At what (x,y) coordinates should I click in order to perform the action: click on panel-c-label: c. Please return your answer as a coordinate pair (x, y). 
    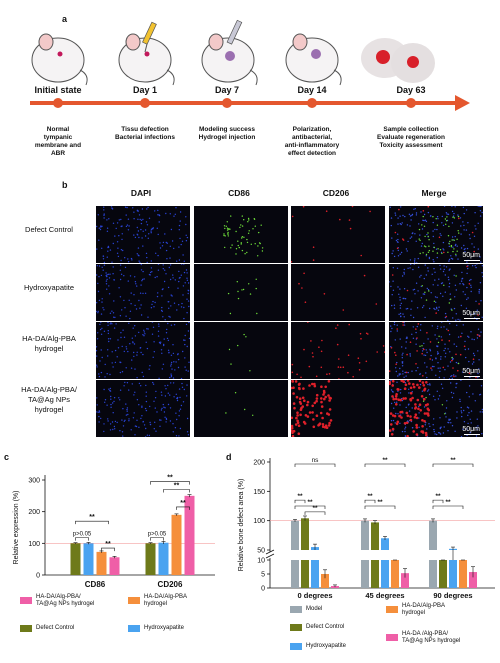
    Looking at the image, I should click on (7, 457).